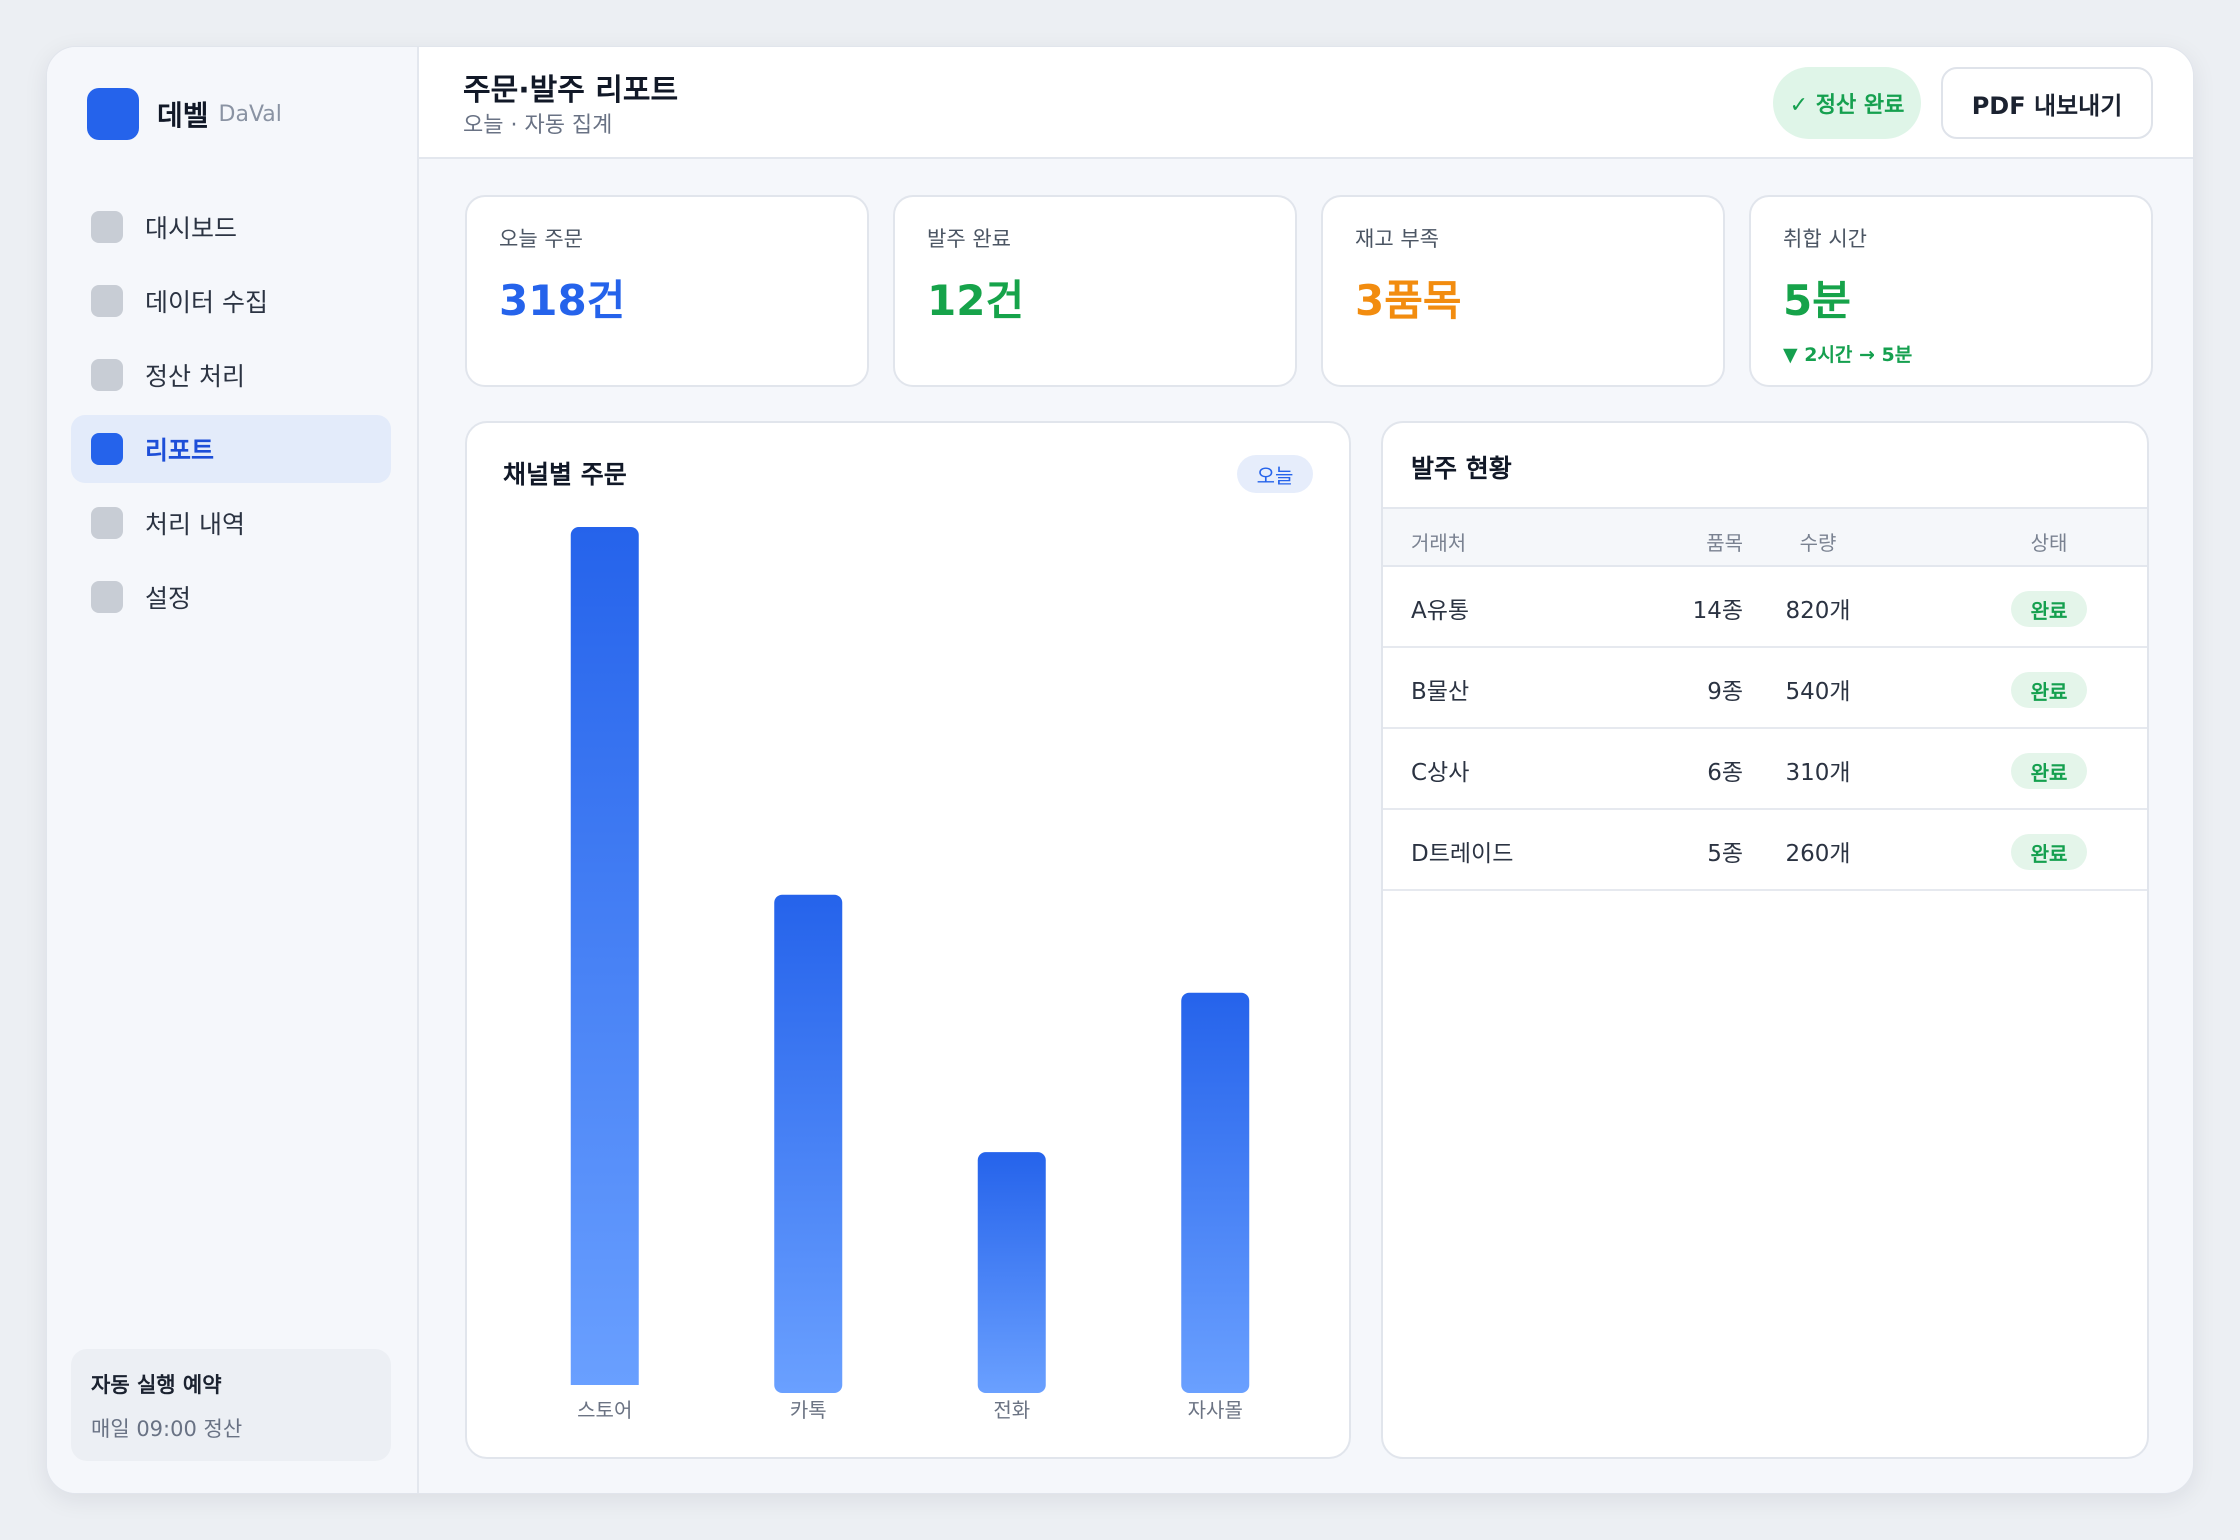 This screenshot has height=1540, width=2240. Describe the element at coordinates (1461, 468) in the screenshot. I see `table-title: 발주 현황` at that location.